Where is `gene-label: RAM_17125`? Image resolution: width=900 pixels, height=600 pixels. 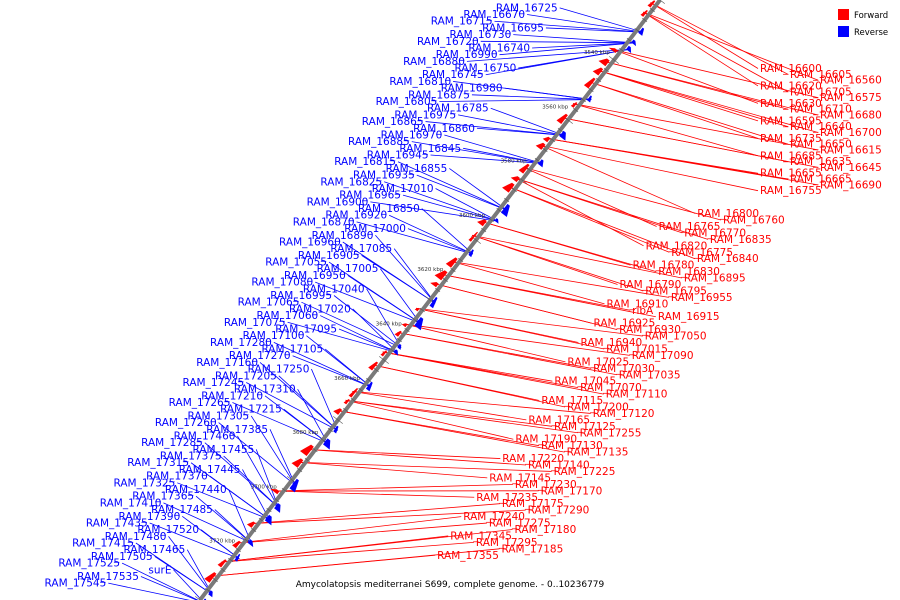 gene-label: RAM_17125 is located at coordinates (585, 427).